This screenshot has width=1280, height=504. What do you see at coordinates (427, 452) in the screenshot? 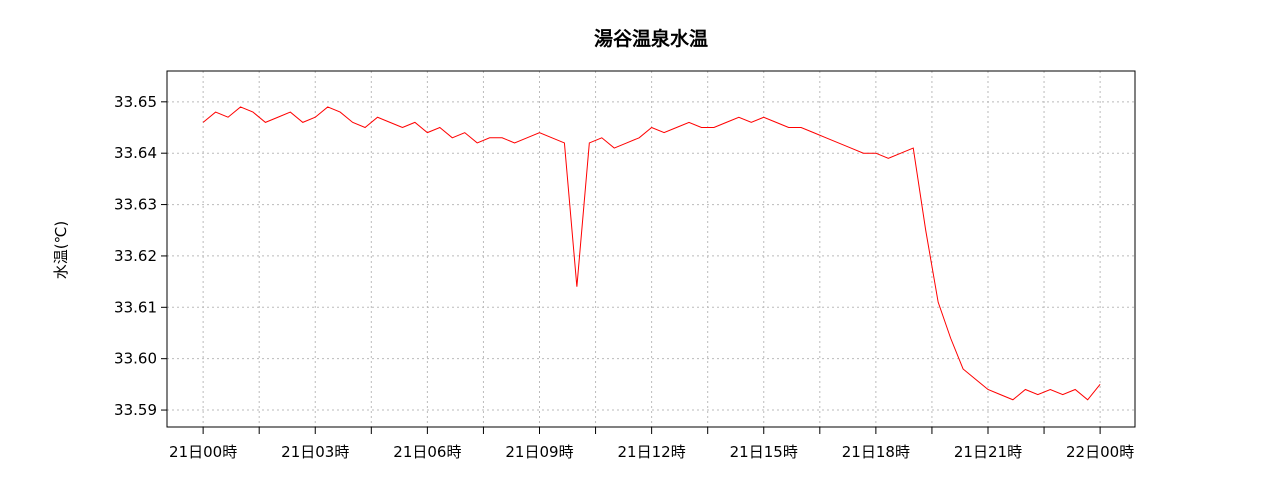
I see `x-tick-label: 21日06時` at bounding box center [427, 452].